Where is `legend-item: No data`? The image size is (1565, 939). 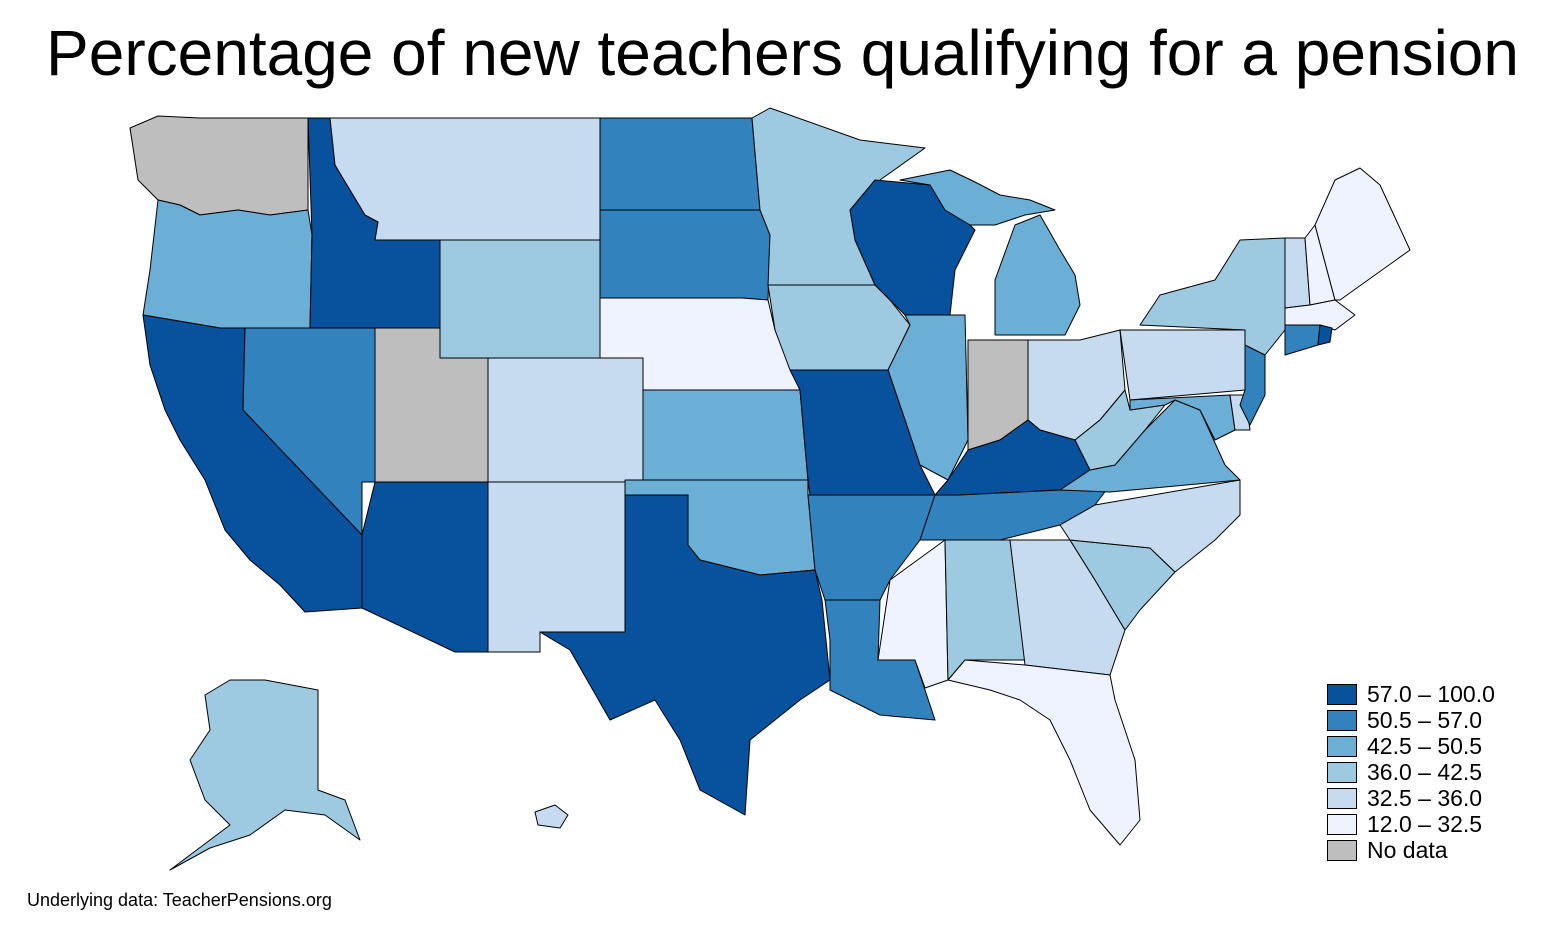
legend-item: No data is located at coordinates (1411, 850).